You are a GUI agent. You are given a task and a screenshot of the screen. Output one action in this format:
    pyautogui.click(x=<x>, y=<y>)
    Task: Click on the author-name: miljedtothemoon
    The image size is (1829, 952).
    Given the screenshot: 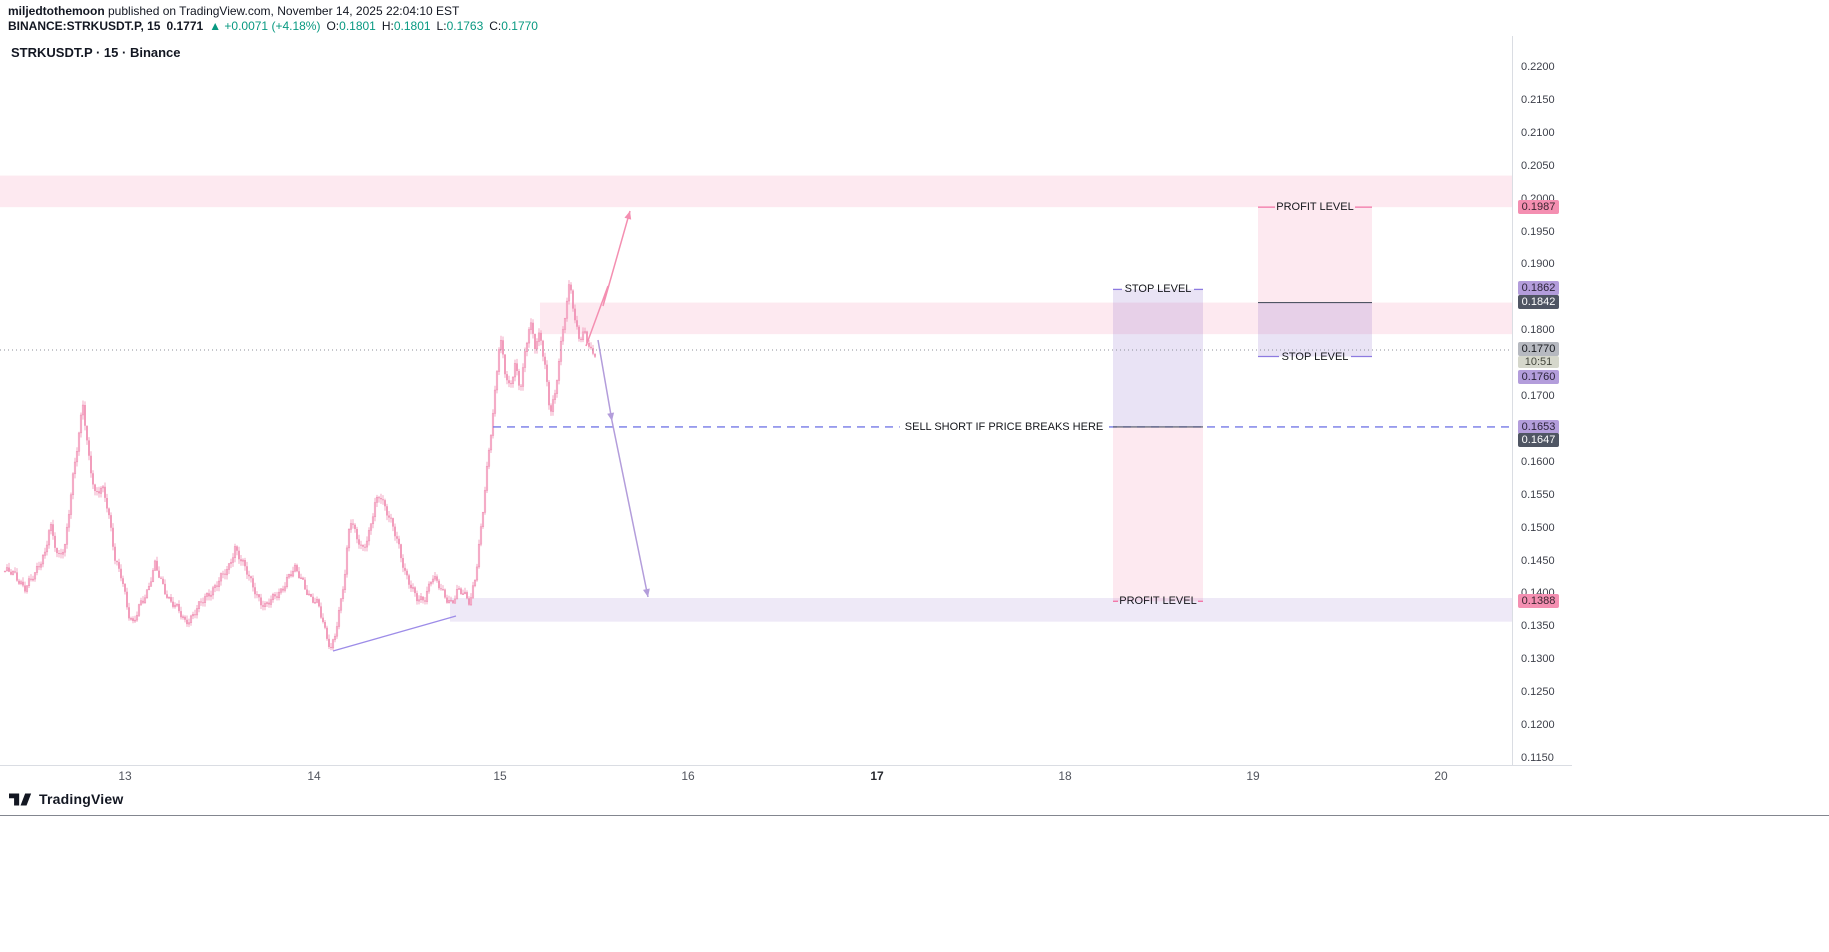 What is the action you would take?
    pyautogui.click(x=56, y=11)
    